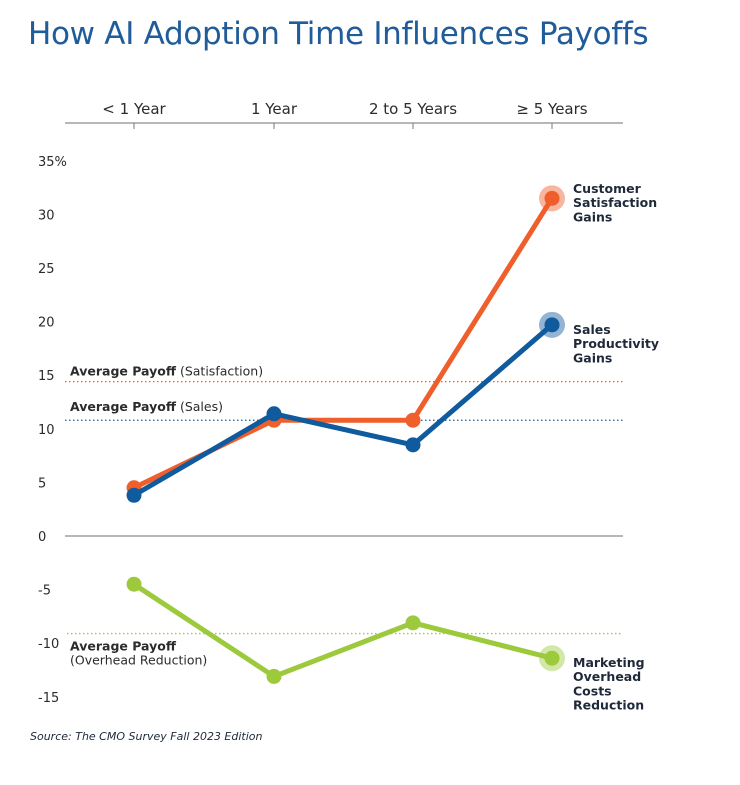 This screenshot has width=740, height=785. I want to click on satisfaction-series-label: Customer, so click(607, 188).